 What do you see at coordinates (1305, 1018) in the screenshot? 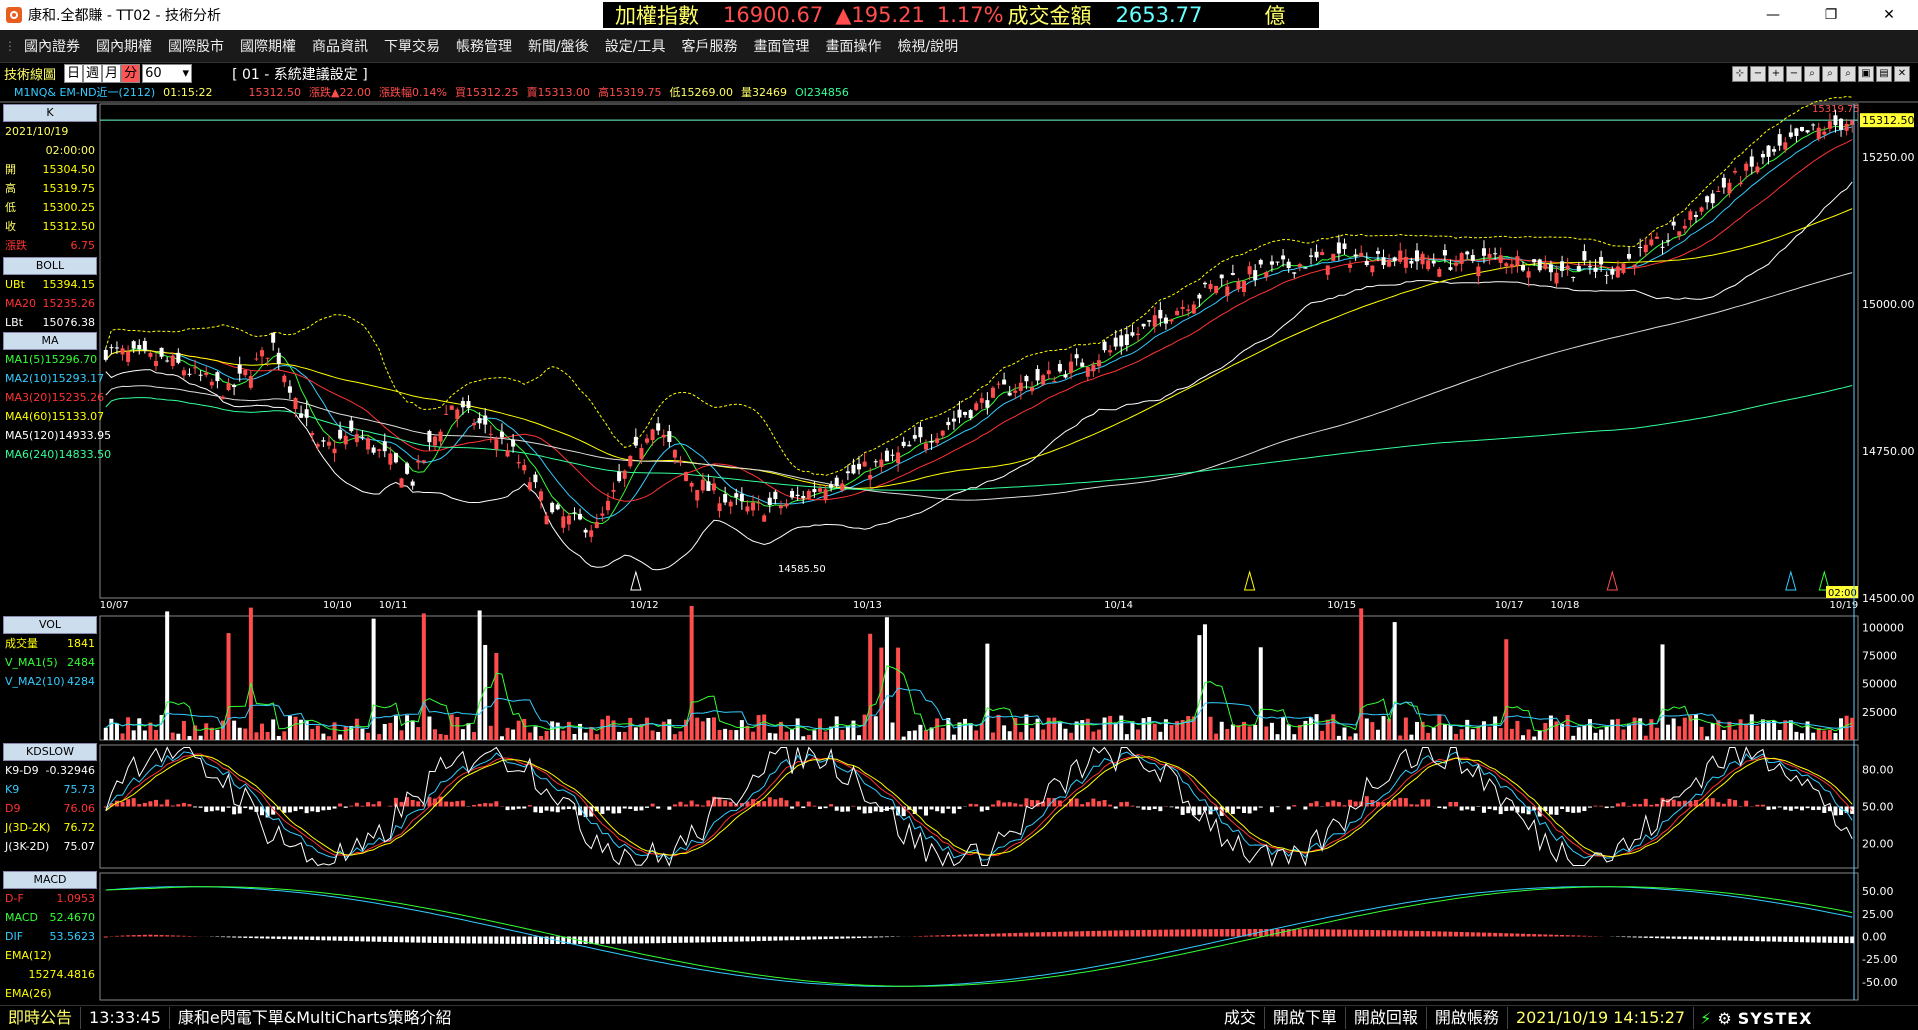
I see `open-order-button: 開啟下單` at bounding box center [1305, 1018].